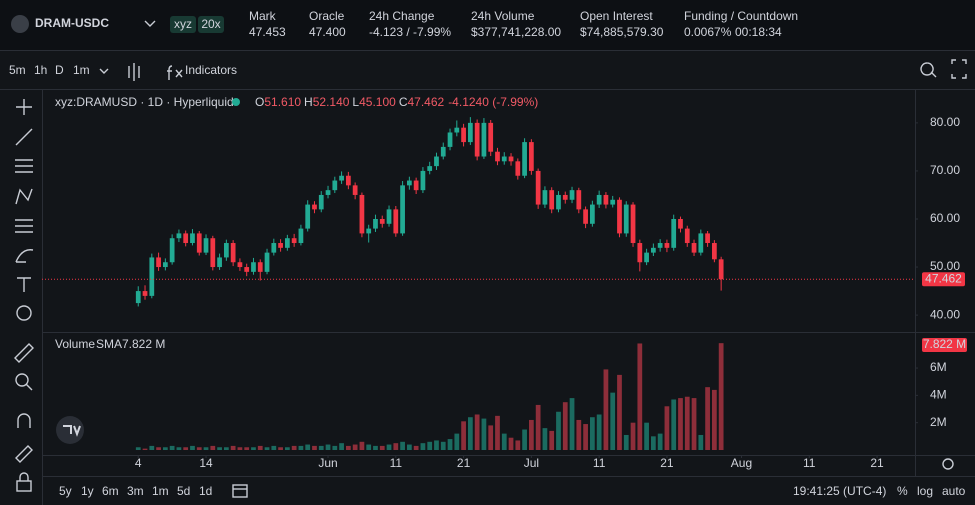 The width and height of the screenshot is (975, 505). What do you see at coordinates (938, 395) in the screenshot?
I see `volume-tick-label: 4M` at bounding box center [938, 395].